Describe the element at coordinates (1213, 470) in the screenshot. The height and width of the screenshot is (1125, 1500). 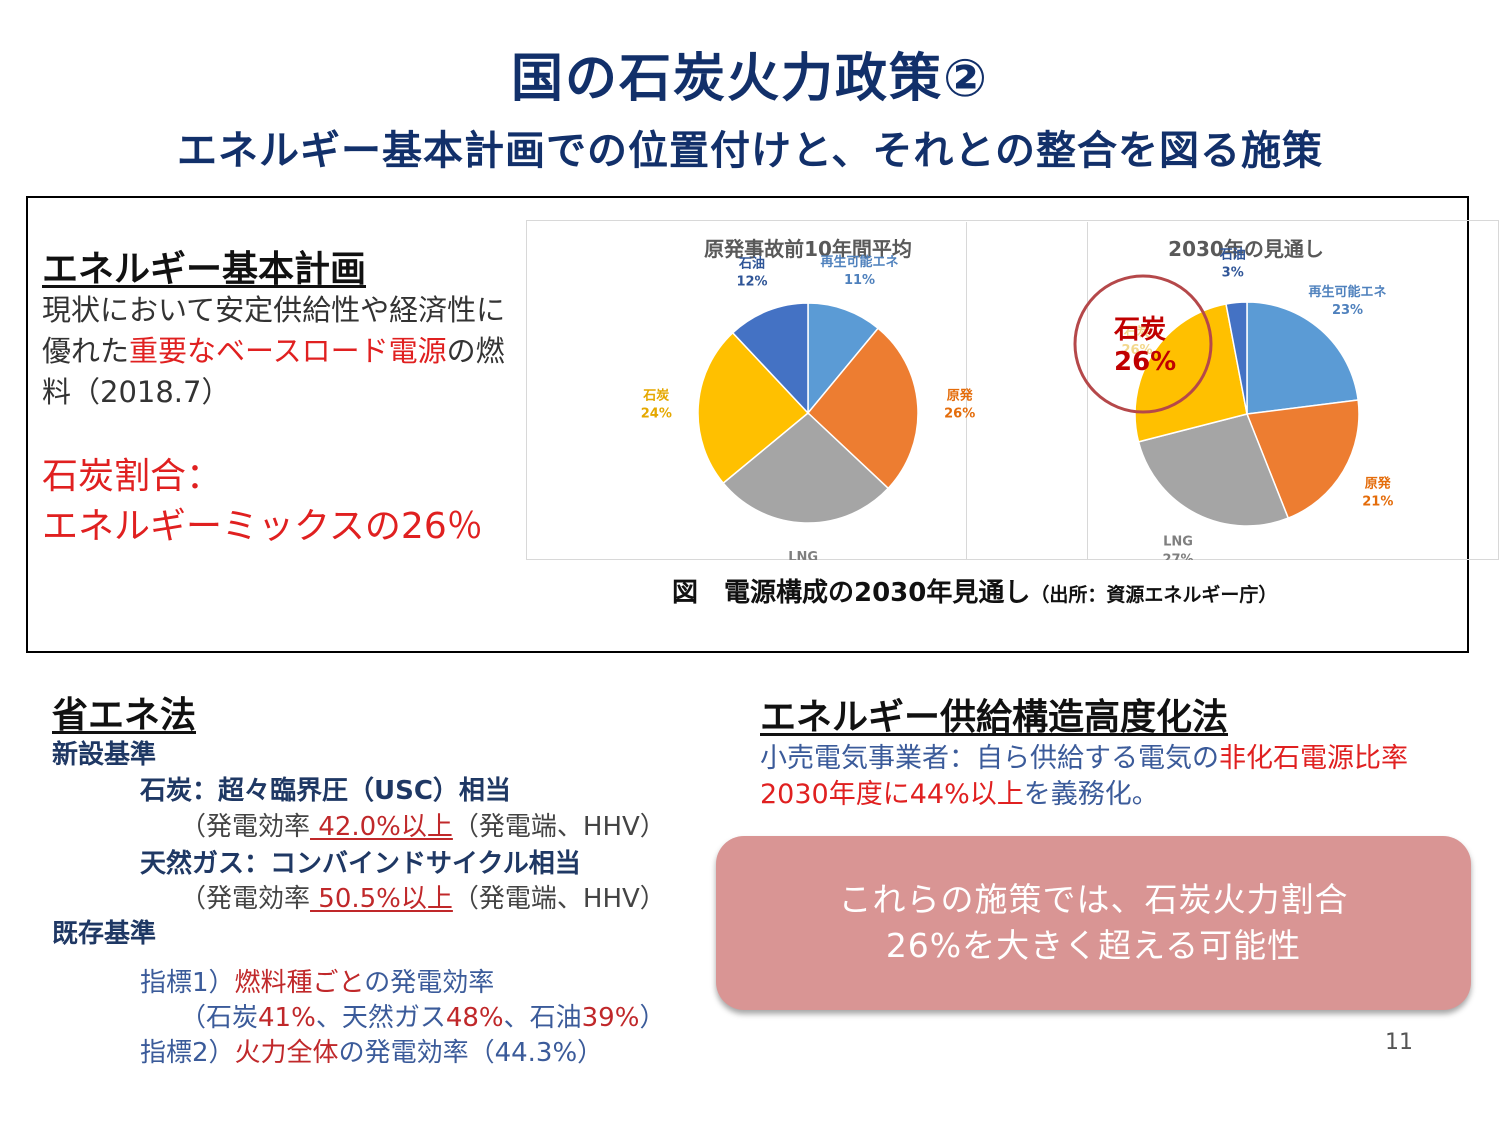
I see `pie1-slice-lng` at that location.